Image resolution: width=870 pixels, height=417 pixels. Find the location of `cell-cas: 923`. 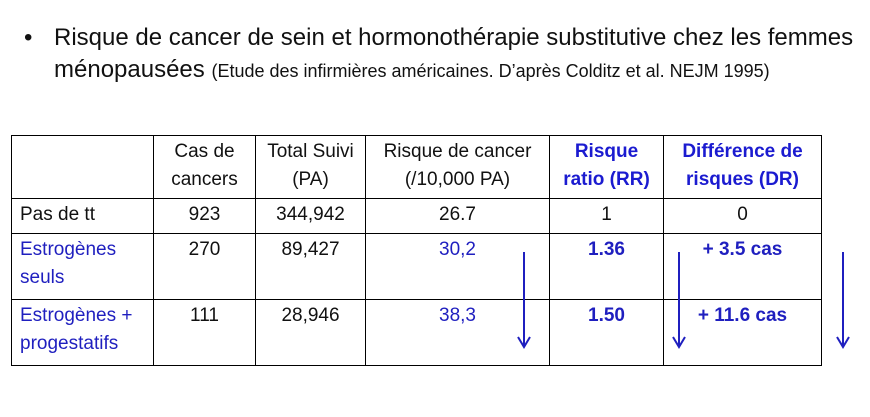

cell-cas: 923 is located at coordinates (204, 216).